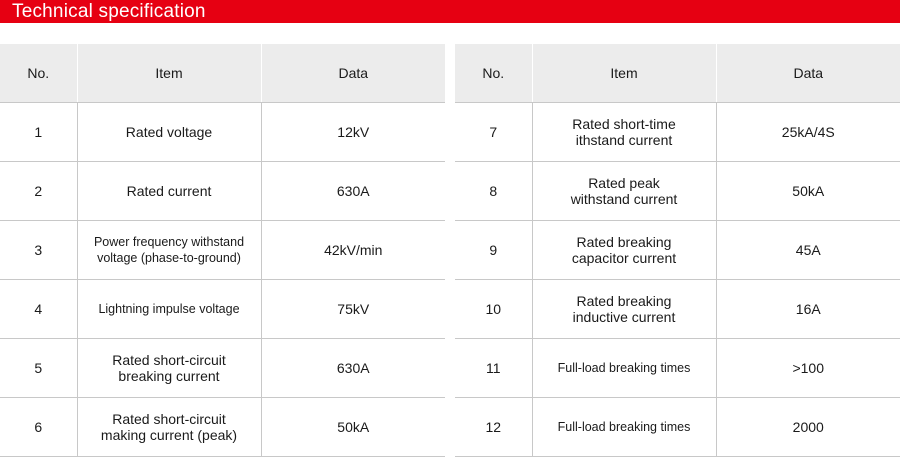 This screenshot has width=900, height=457. Describe the element at coordinates (808, 132) in the screenshot. I see `row-data: 25kA/4S` at that location.